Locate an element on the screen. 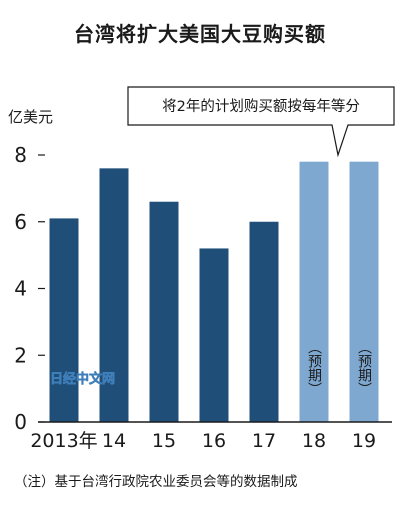 The image size is (400, 517). y-tick-label: 6 is located at coordinates (20, 222).